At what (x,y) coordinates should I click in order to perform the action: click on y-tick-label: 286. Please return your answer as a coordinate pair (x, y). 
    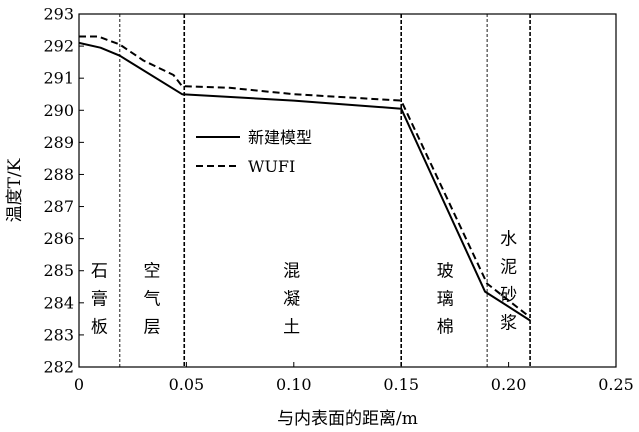
    Looking at the image, I should click on (58, 238).